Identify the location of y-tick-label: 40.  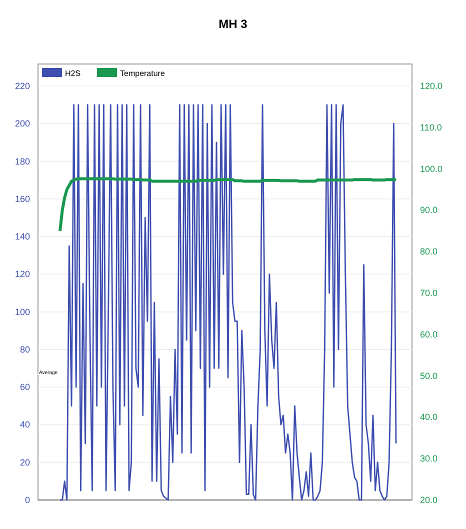
(25, 425).